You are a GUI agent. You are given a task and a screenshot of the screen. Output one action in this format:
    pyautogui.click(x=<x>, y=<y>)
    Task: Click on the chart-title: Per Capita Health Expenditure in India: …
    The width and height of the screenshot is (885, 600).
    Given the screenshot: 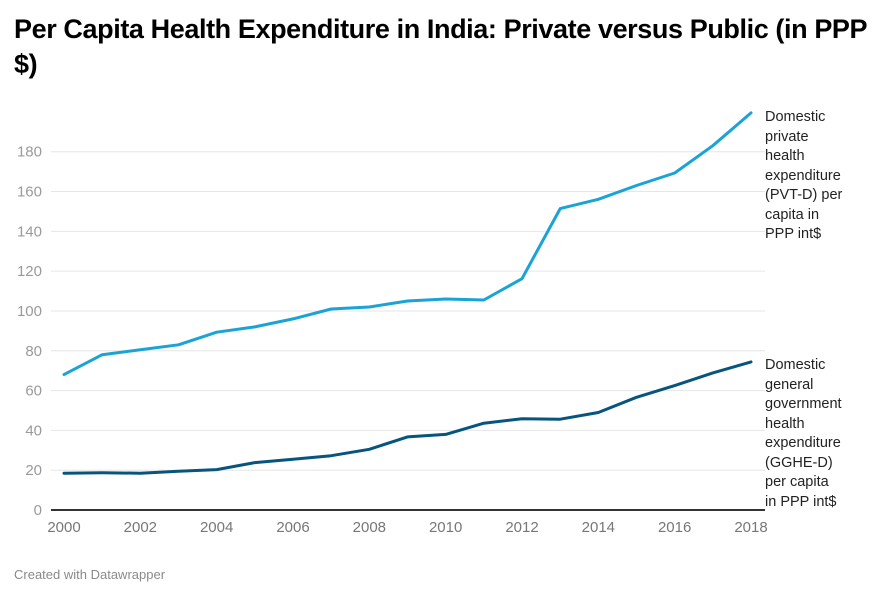 What is the action you would take?
    pyautogui.click(x=440, y=46)
    